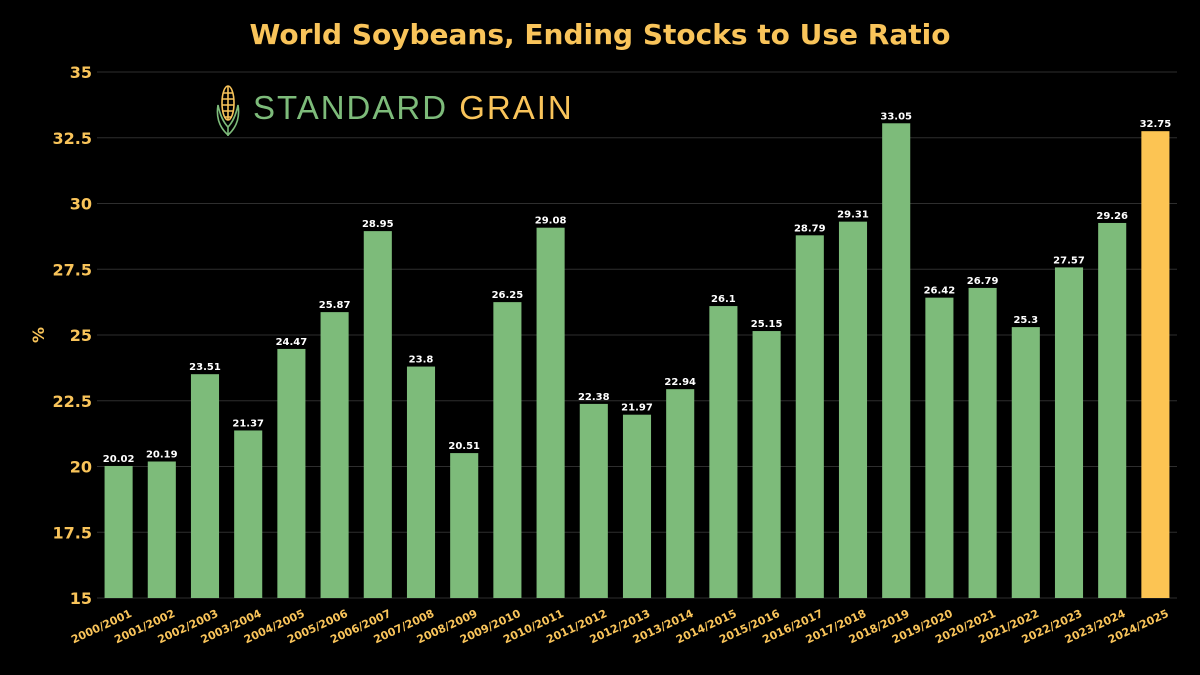 This screenshot has width=1200, height=675. Describe the element at coordinates (516, 107) in the screenshot. I see `brand-word-grain: GRAIN` at that location.